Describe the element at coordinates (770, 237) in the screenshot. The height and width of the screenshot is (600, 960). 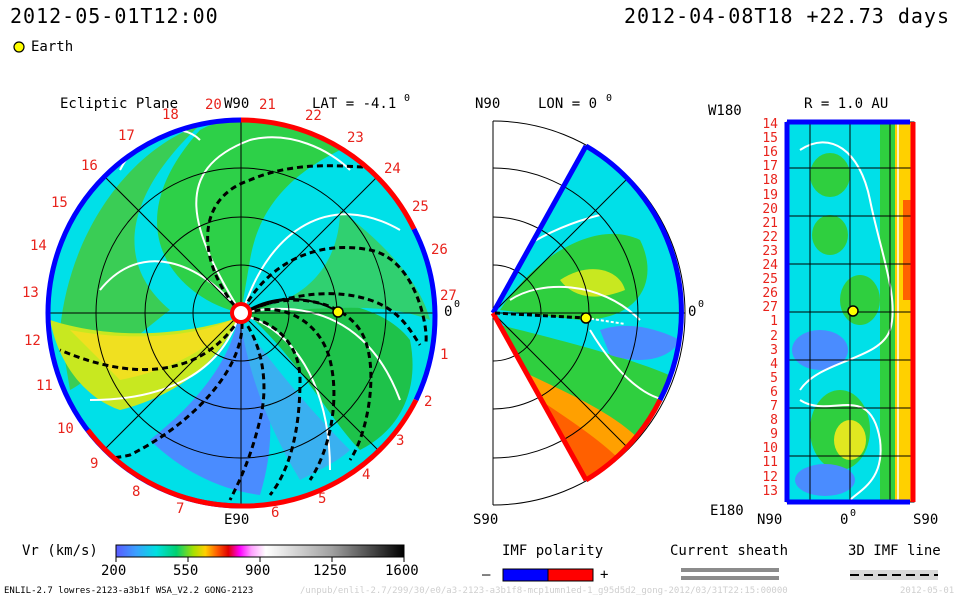
I see `radial-rotation-number: 22` at that location.